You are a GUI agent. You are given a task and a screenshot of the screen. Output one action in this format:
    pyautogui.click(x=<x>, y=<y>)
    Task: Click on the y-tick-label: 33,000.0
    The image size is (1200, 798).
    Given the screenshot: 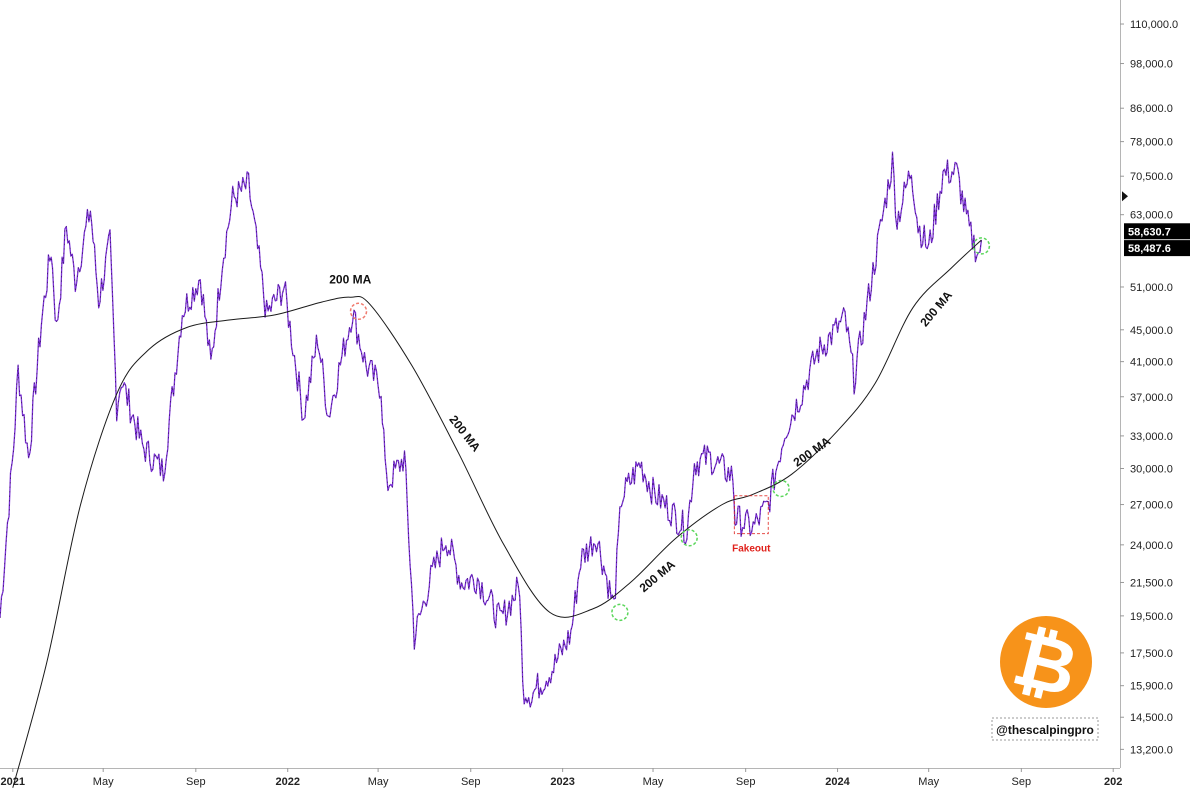 What is the action you would take?
    pyautogui.click(x=1151, y=437)
    